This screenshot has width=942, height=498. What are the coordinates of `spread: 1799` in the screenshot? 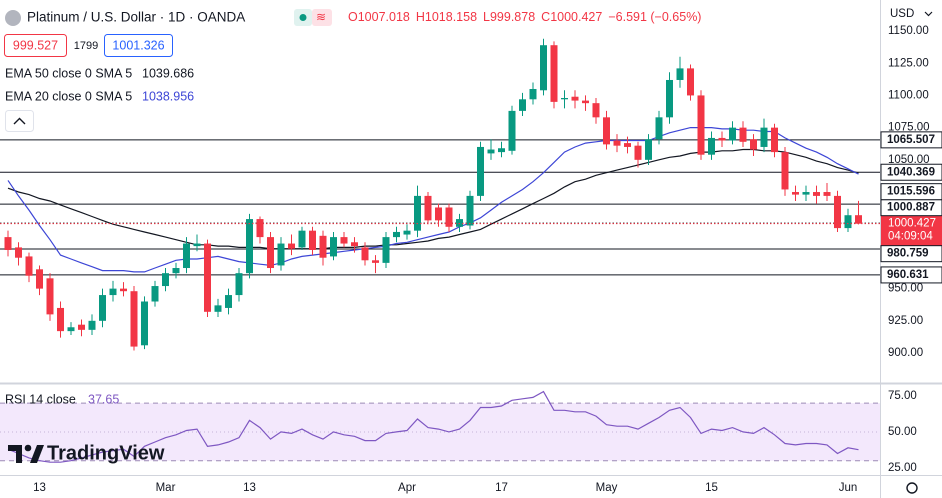 It's located at (86, 46).